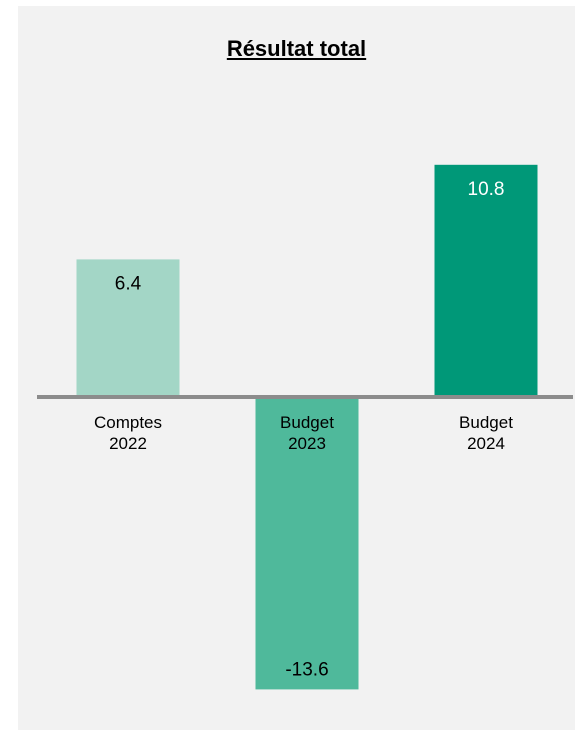 This screenshot has width=580, height=736. I want to click on category-label-1-0: Budget, so click(307, 422).